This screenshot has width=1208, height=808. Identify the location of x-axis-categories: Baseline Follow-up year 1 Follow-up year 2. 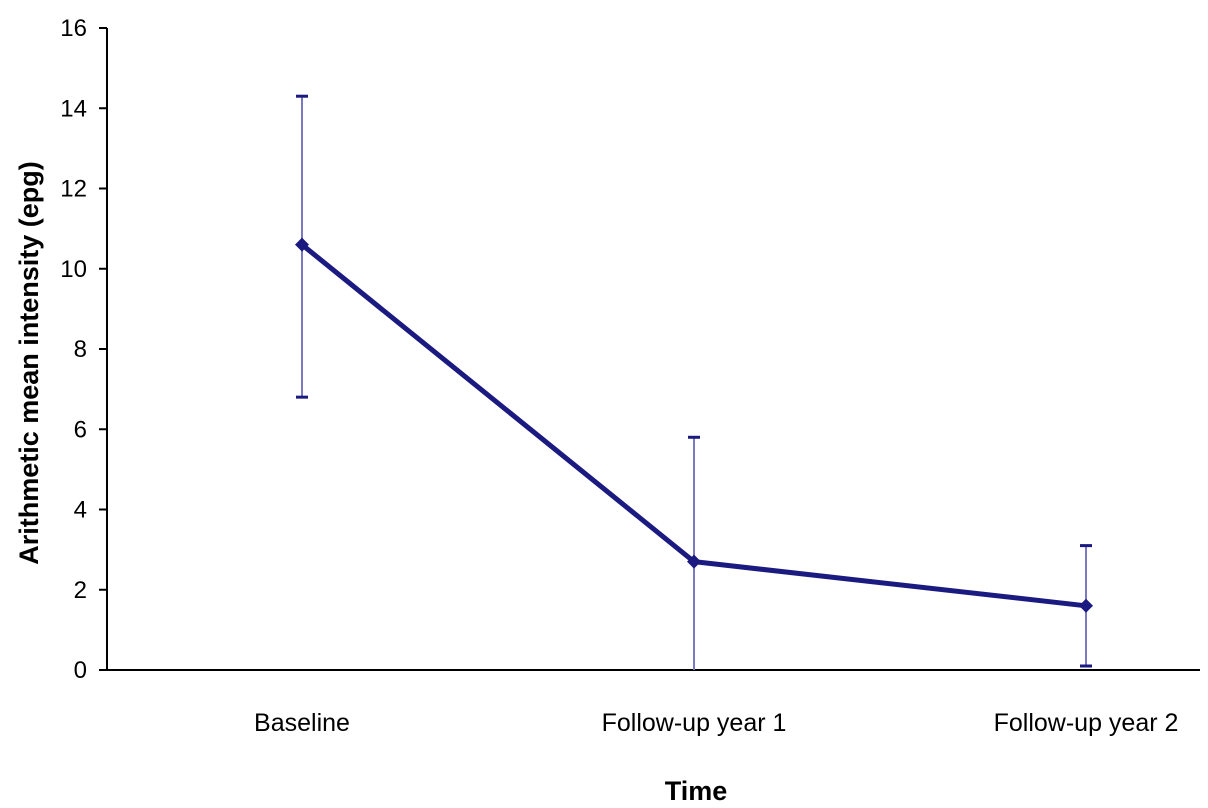
(716, 723).